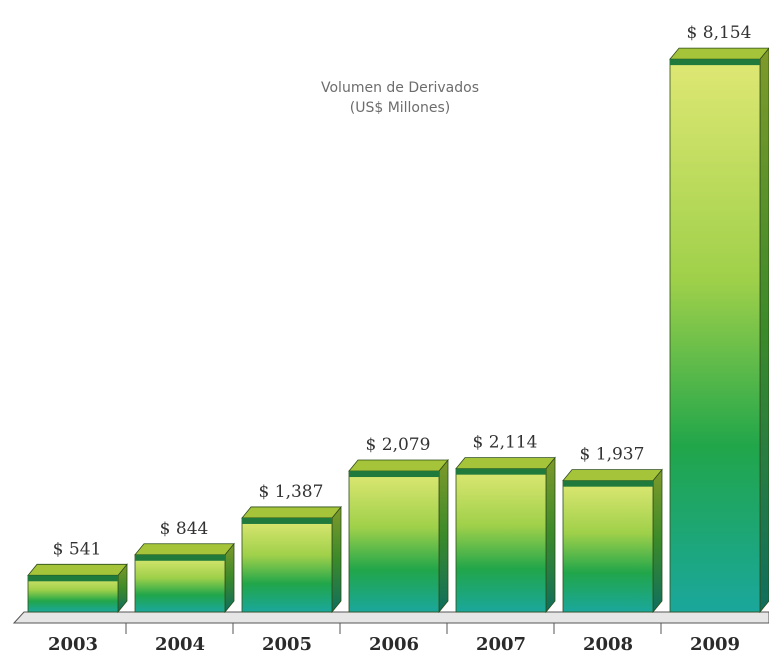 Image resolution: width=769 pixels, height=658 pixels. What do you see at coordinates (394, 644) in the screenshot?
I see `x-tick-label: 2006` at bounding box center [394, 644].